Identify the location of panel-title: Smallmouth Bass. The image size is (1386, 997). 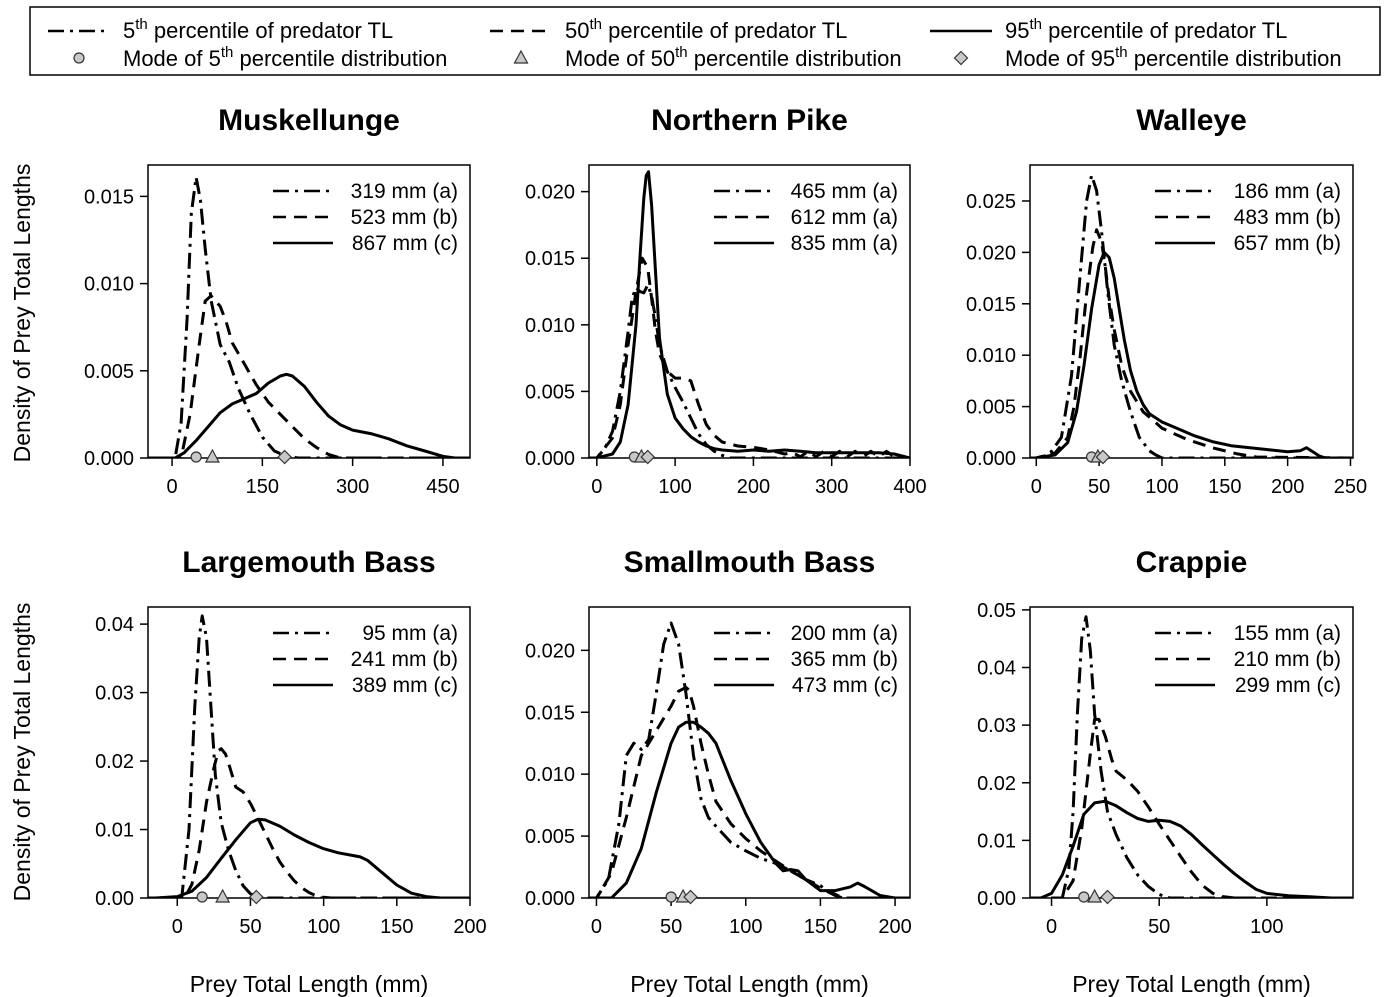
(750, 562).